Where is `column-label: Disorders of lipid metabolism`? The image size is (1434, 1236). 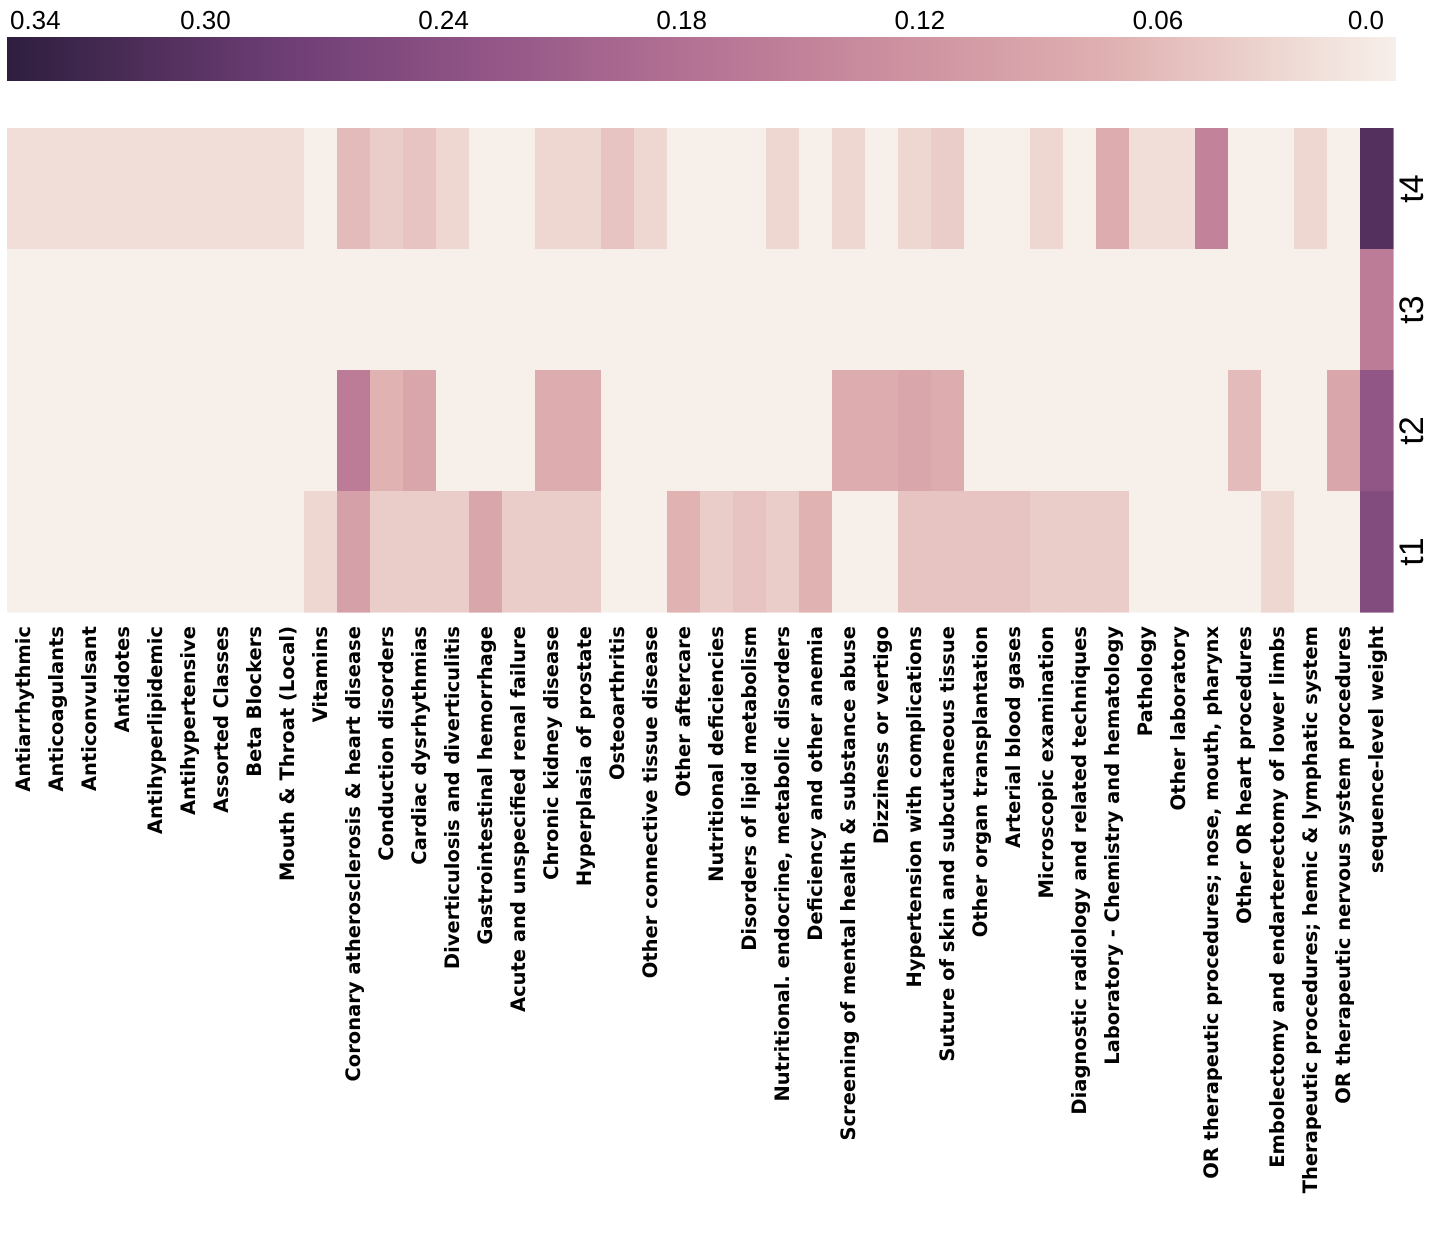 column-label: Disorders of lipid metabolism is located at coordinates (749, 788).